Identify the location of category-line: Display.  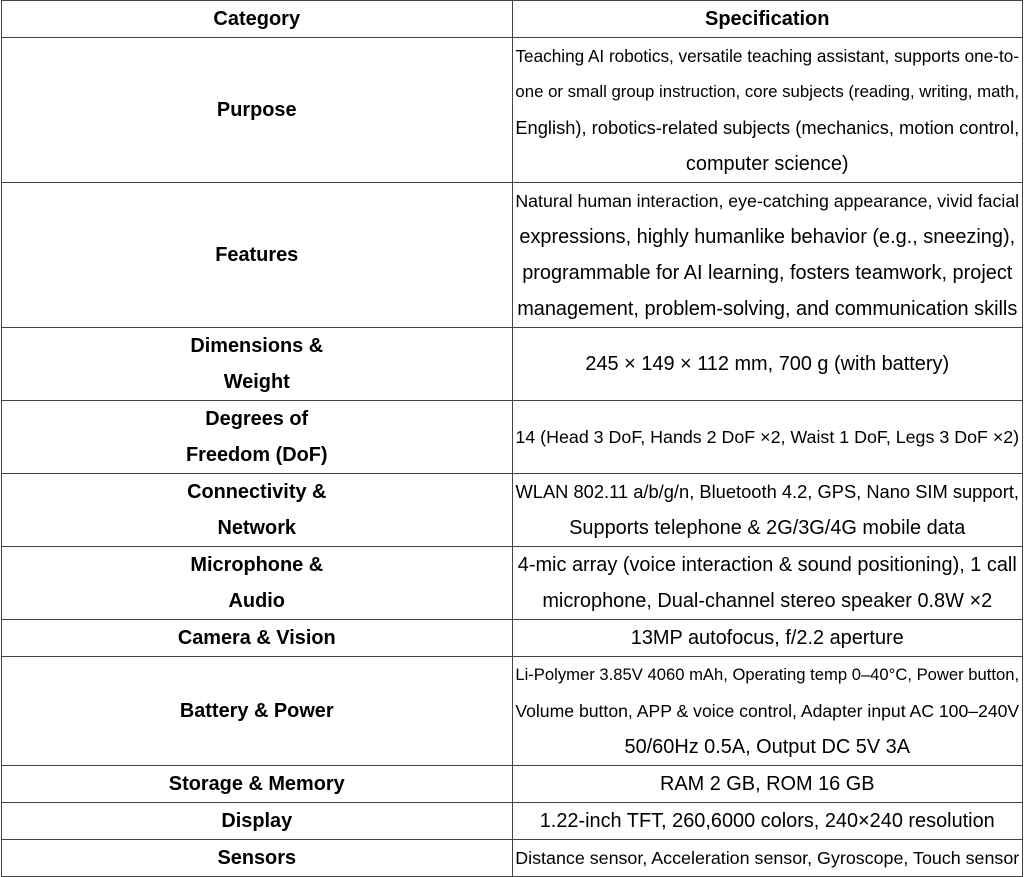
(257, 821).